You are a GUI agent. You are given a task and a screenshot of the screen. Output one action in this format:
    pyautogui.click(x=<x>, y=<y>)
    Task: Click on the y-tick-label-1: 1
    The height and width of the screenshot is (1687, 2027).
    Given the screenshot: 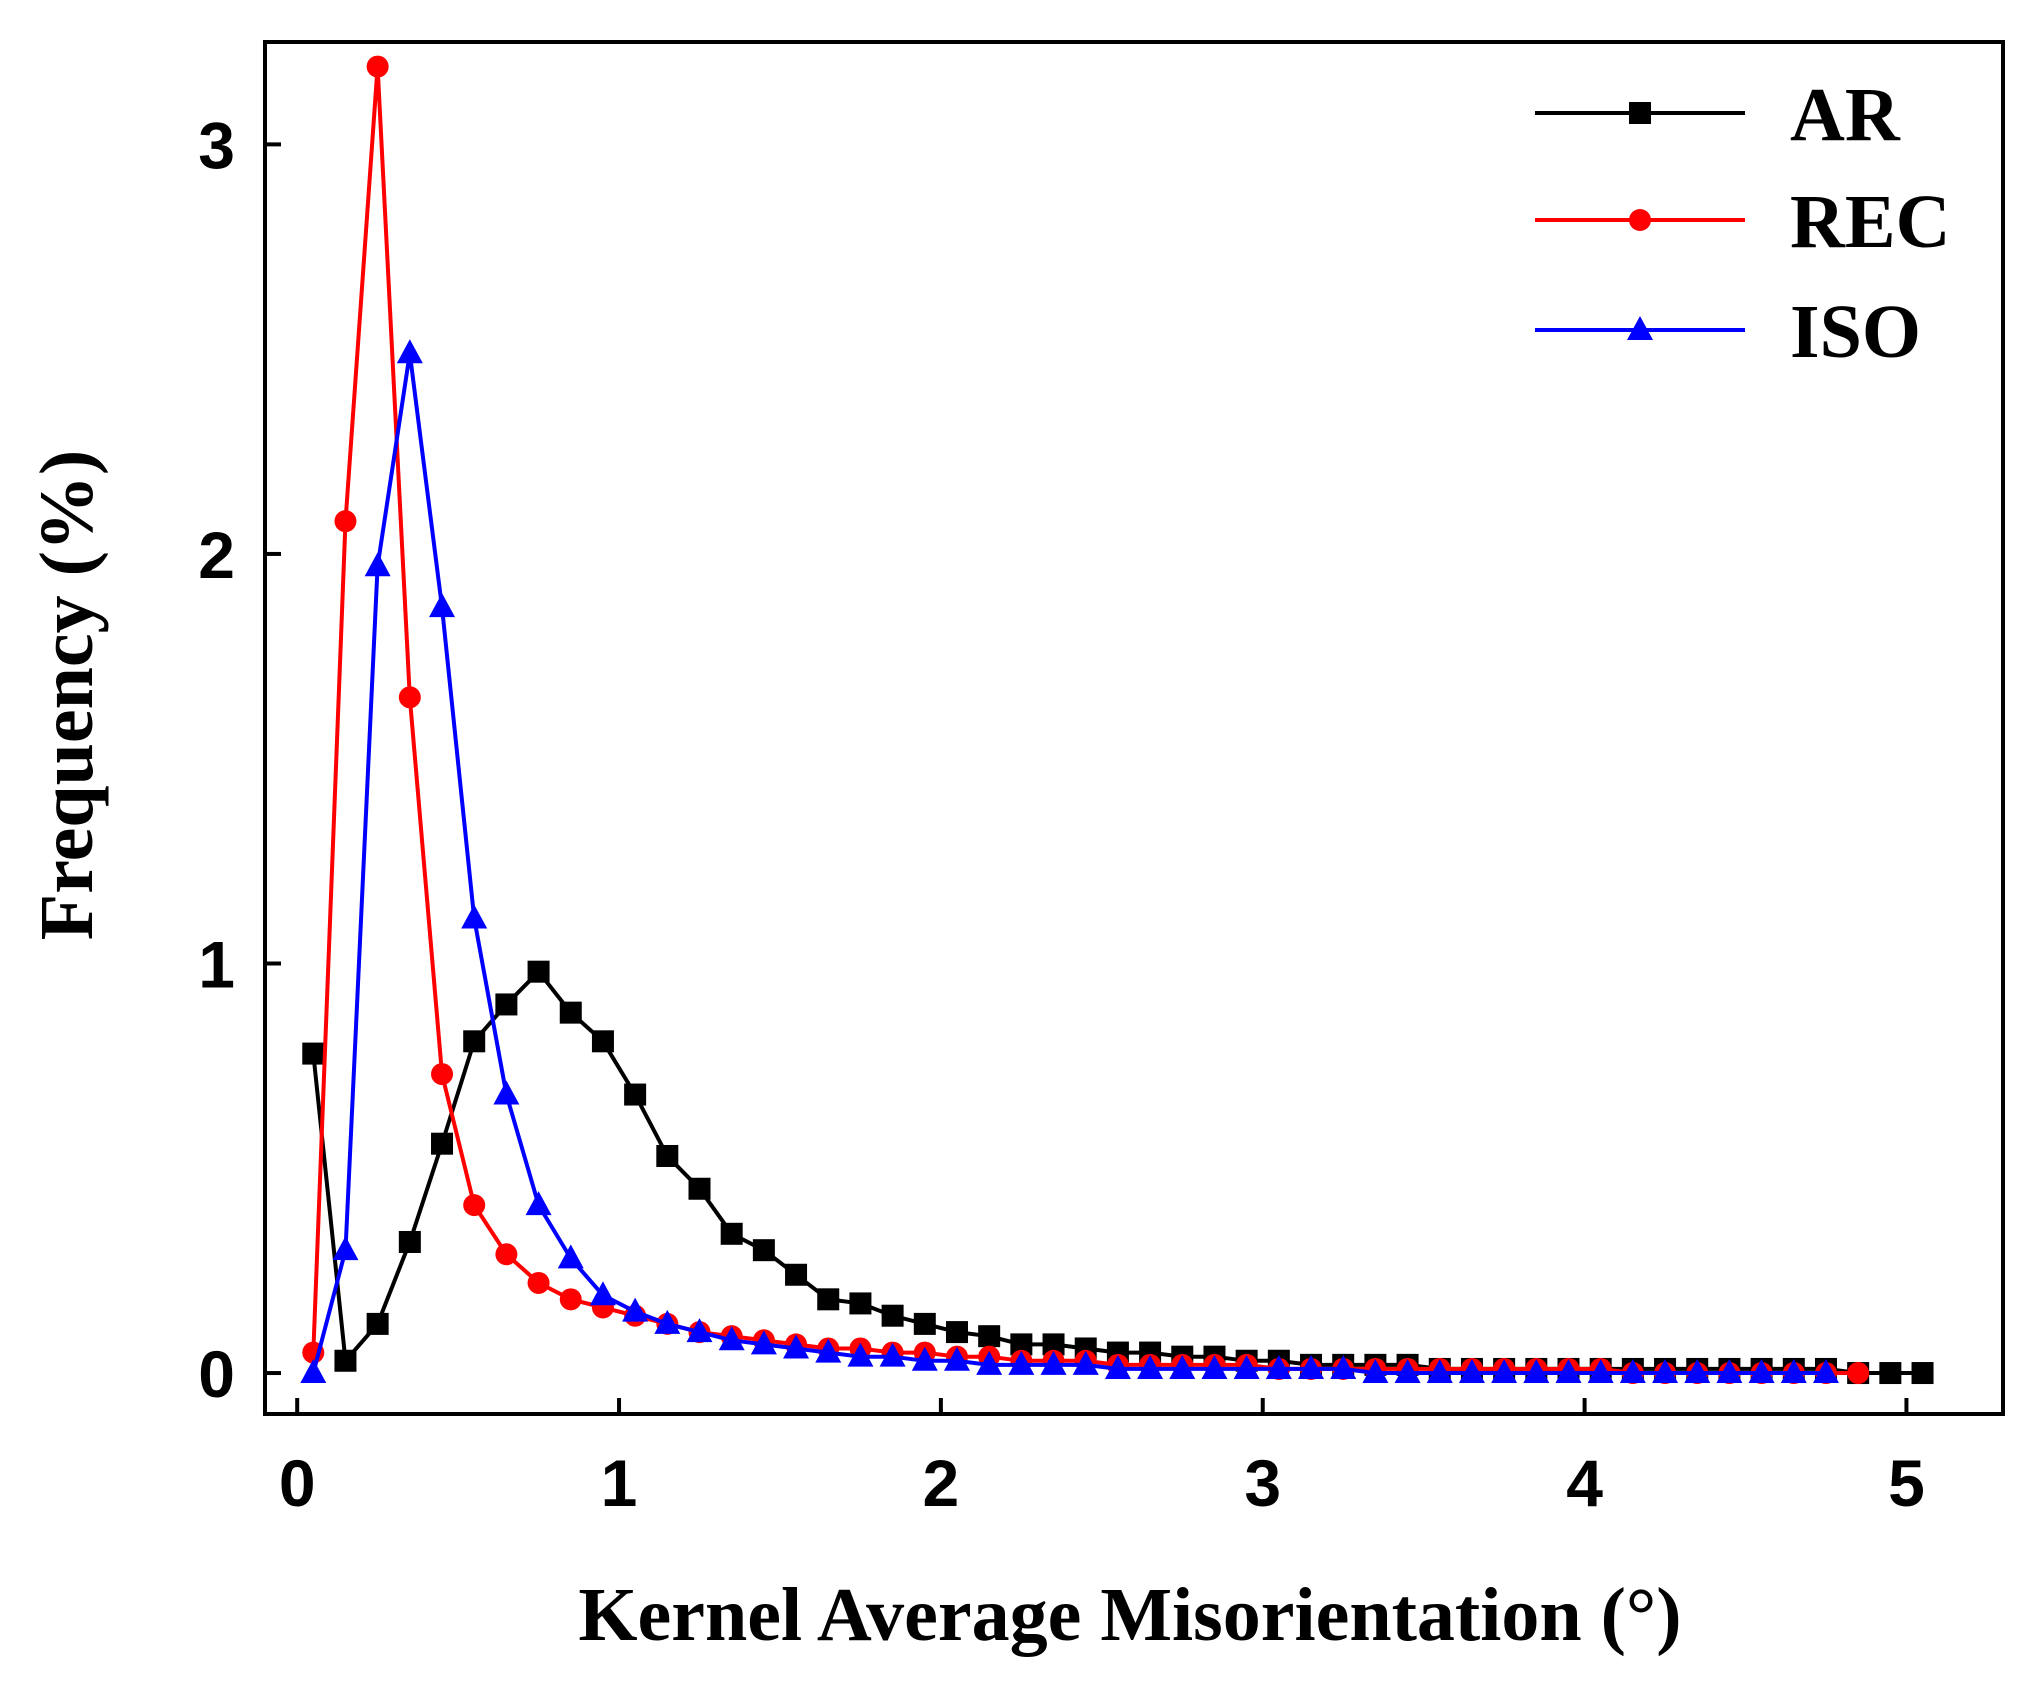 What is the action you would take?
    pyautogui.click(x=216, y=964)
    